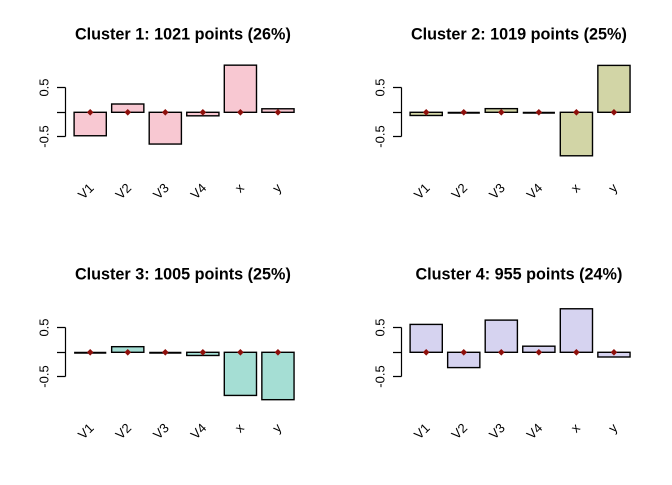  What do you see at coordinates (518, 275) in the screenshot?
I see `svg-text: Cluster 4: 955 points (24%)` at bounding box center [518, 275].